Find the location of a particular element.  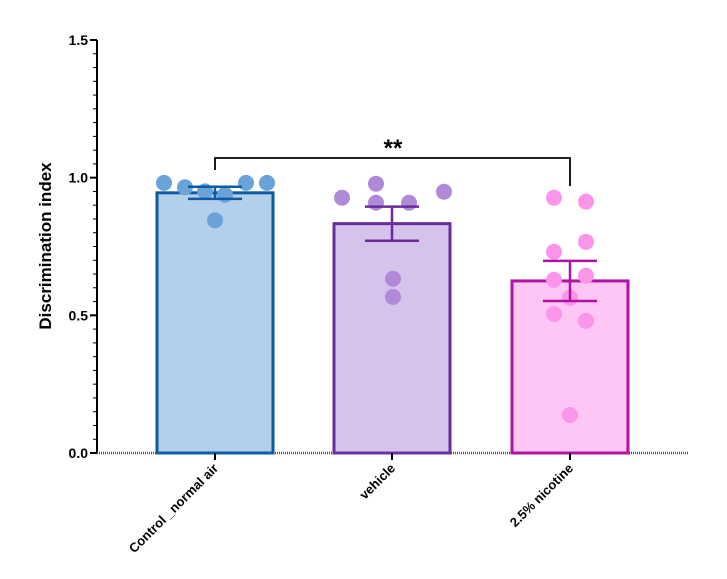

x-tick-label: 2.5% nicotine is located at coordinates (541, 495).